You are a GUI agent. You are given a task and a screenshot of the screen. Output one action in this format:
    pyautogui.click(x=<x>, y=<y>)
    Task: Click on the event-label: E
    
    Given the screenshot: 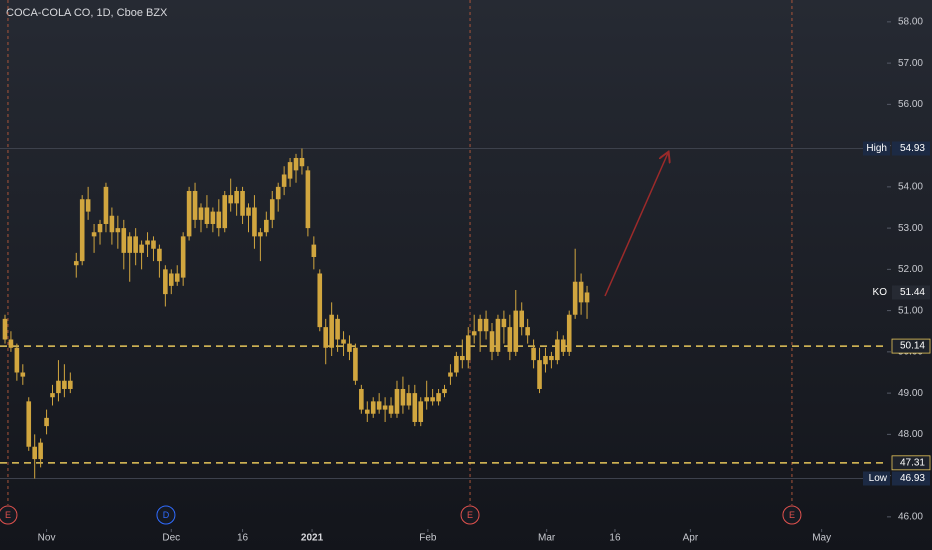 What is the action you would take?
    pyautogui.click(x=470, y=515)
    